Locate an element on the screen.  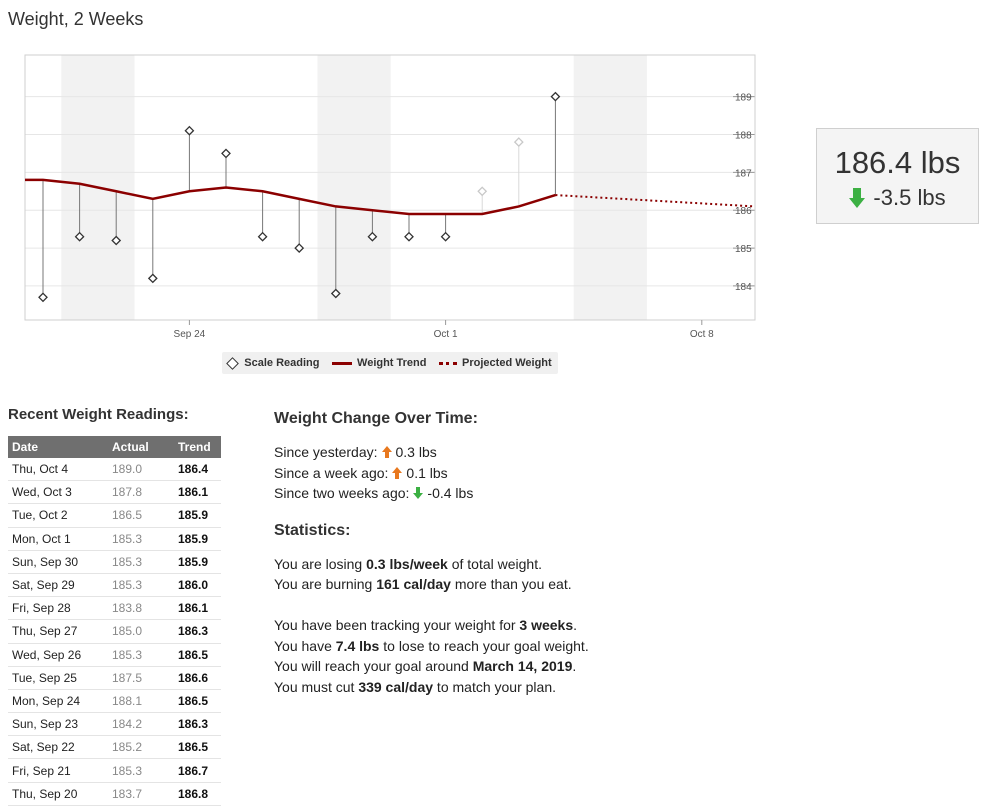
cell-date: Thu, Sep 20 is located at coordinates (58, 794).